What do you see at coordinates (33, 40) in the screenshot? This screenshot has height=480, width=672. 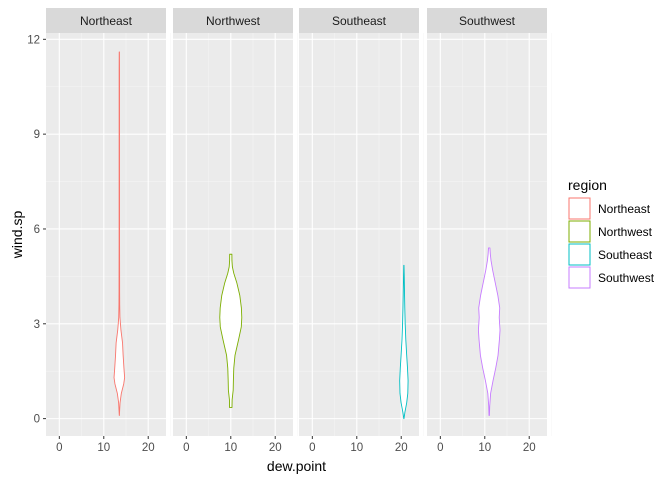 I see `y-tick-label: 12` at bounding box center [33, 40].